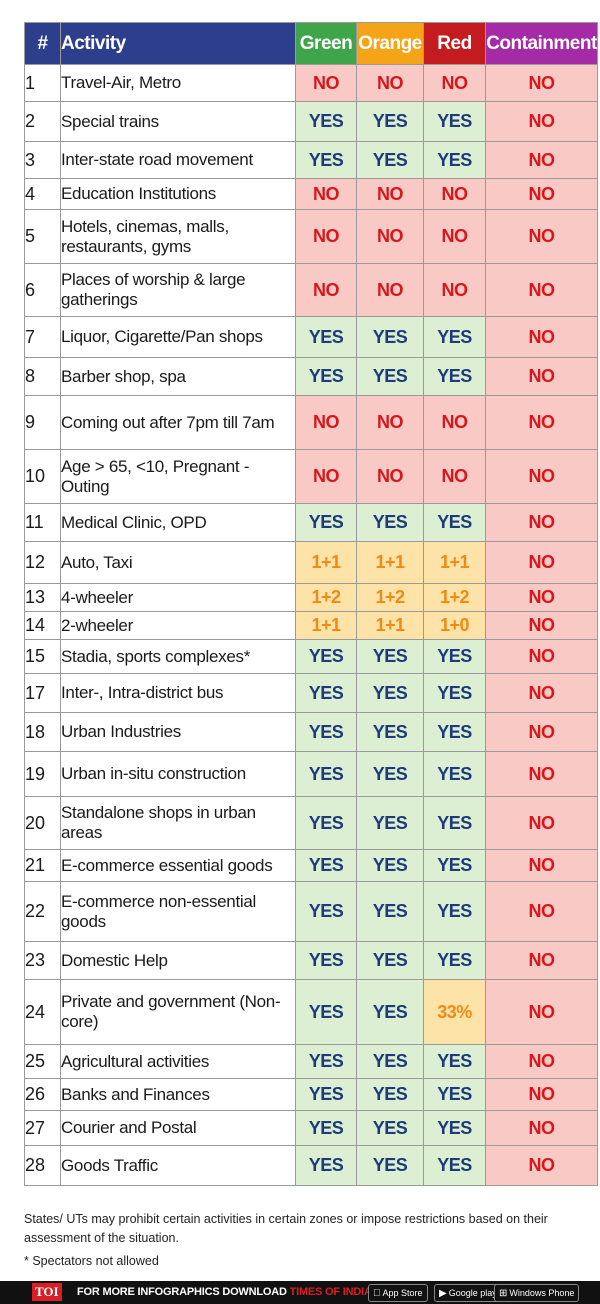 The height and width of the screenshot is (1304, 600). I want to click on row-number: 17, so click(42, 693).